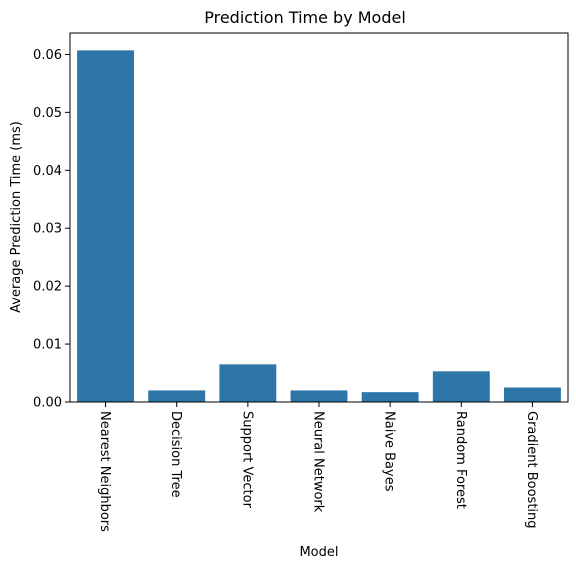  What do you see at coordinates (318, 552) in the screenshot?
I see `x-axis-label: Model` at bounding box center [318, 552].